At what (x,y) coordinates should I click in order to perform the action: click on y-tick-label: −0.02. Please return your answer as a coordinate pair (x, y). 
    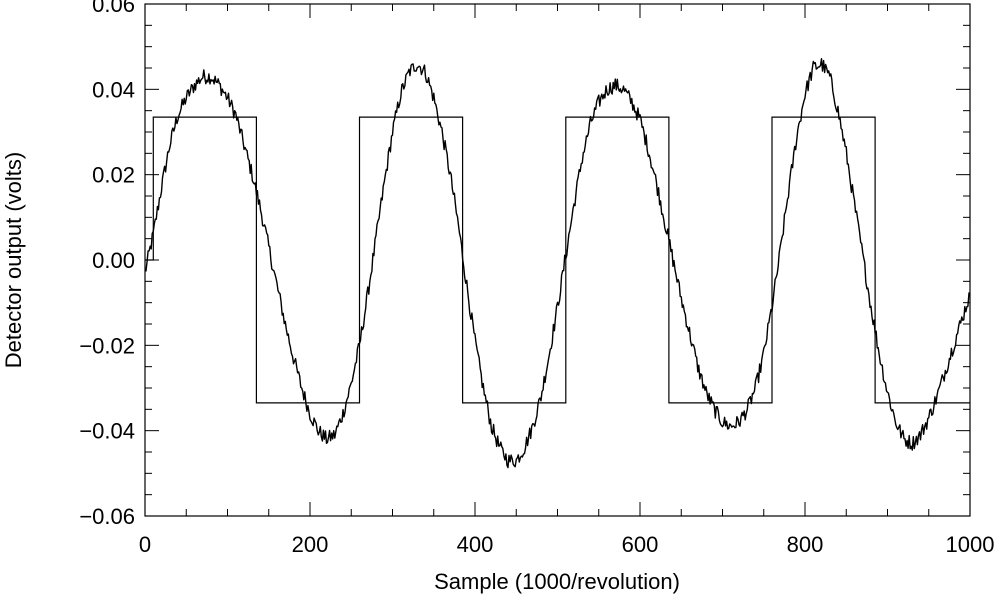
    Looking at the image, I should click on (107, 345).